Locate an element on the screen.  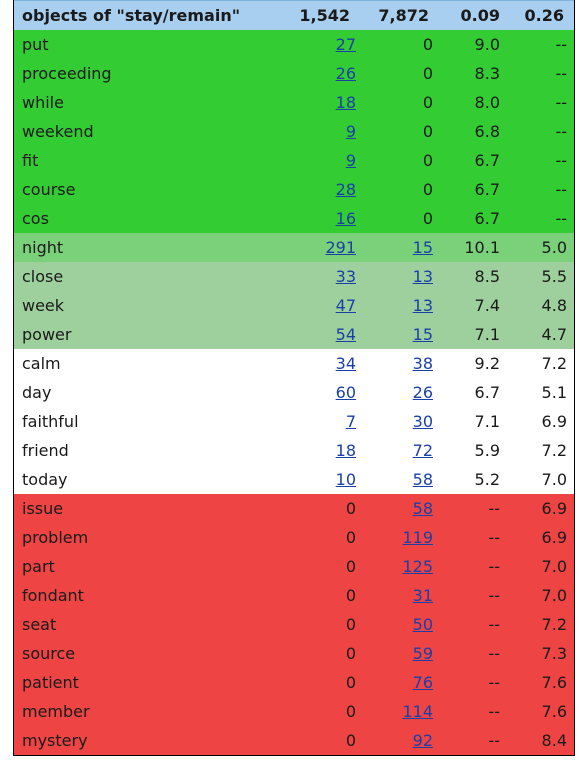
score-2-value: 8.4 is located at coordinates (554, 740).